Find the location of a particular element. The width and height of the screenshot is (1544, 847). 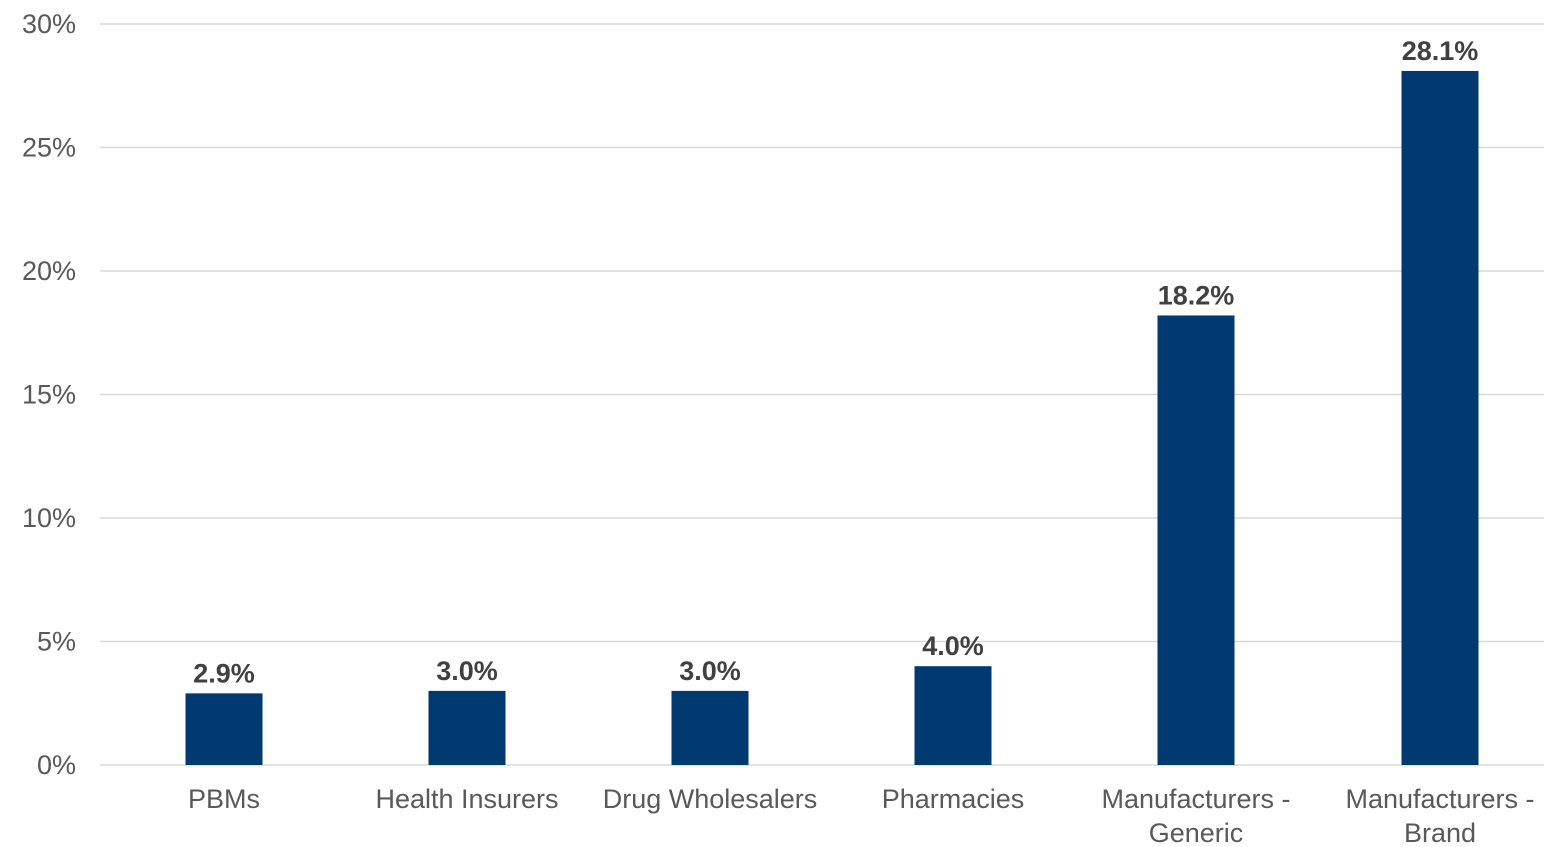

y-tick-label: 20% is located at coordinates (49, 271).